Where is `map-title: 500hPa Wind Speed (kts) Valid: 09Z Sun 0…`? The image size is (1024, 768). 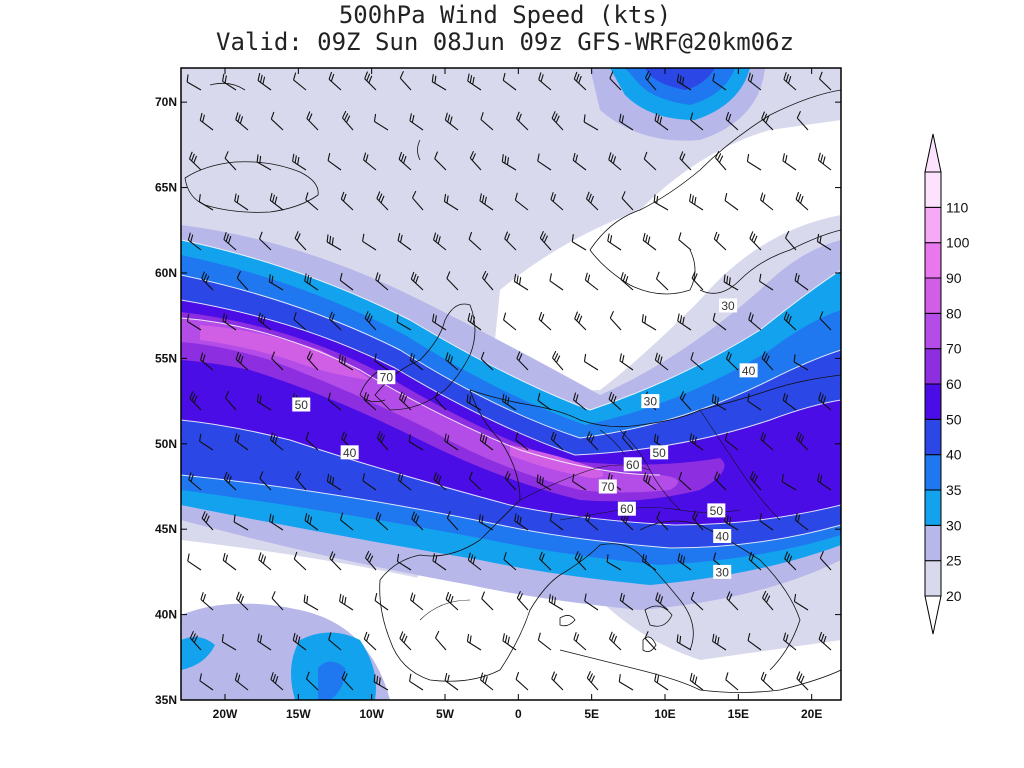 map-title: 500hPa Wind Speed (kts) Valid: 09Z Sun 0… is located at coordinates (505, 29).